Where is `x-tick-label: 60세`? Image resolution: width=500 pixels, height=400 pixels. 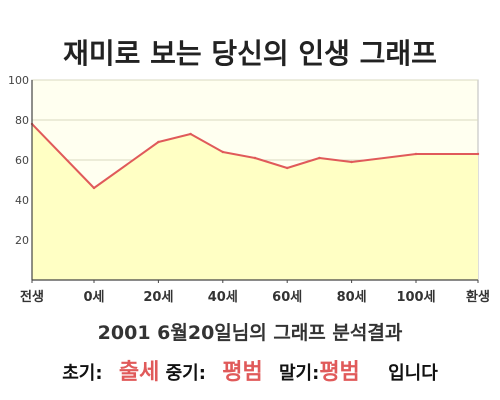 x-tick-label: 60세 is located at coordinates (287, 297).